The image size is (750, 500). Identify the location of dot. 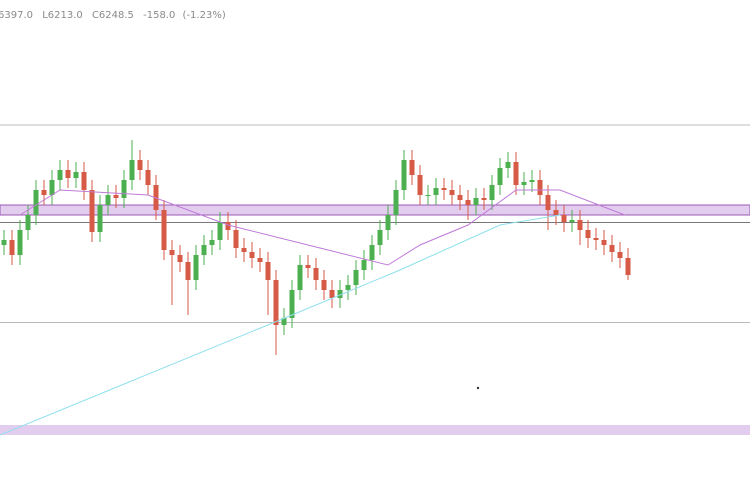
(478, 388).